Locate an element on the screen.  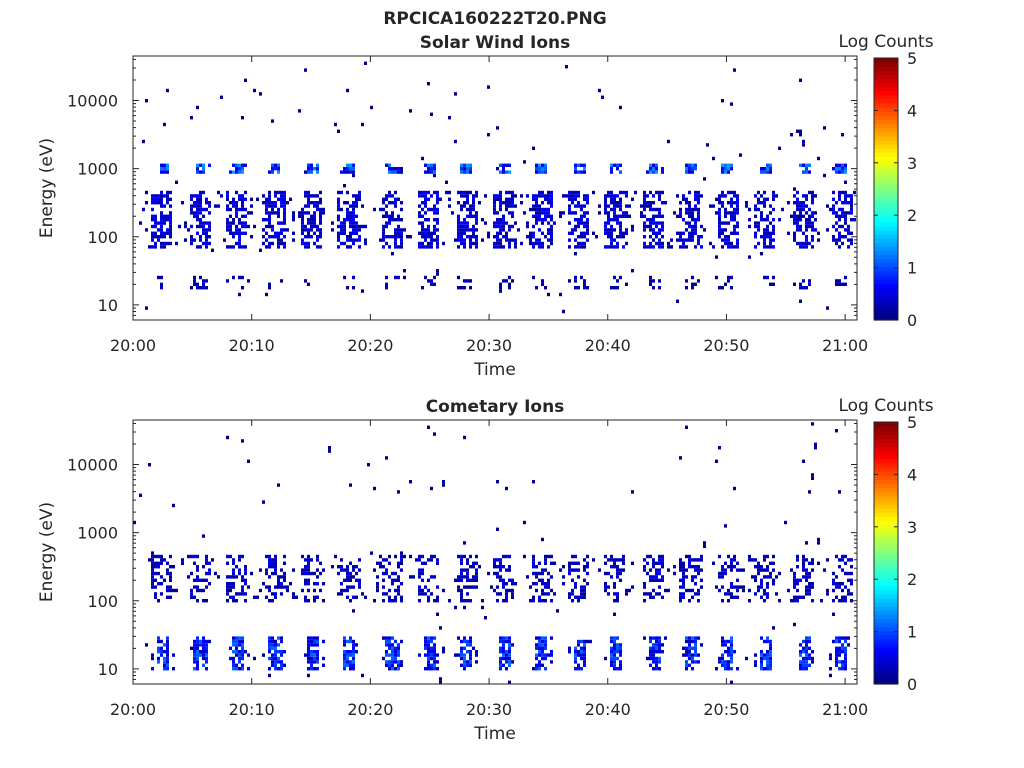
x-tick-label: 20:00 is located at coordinates (133, 345).